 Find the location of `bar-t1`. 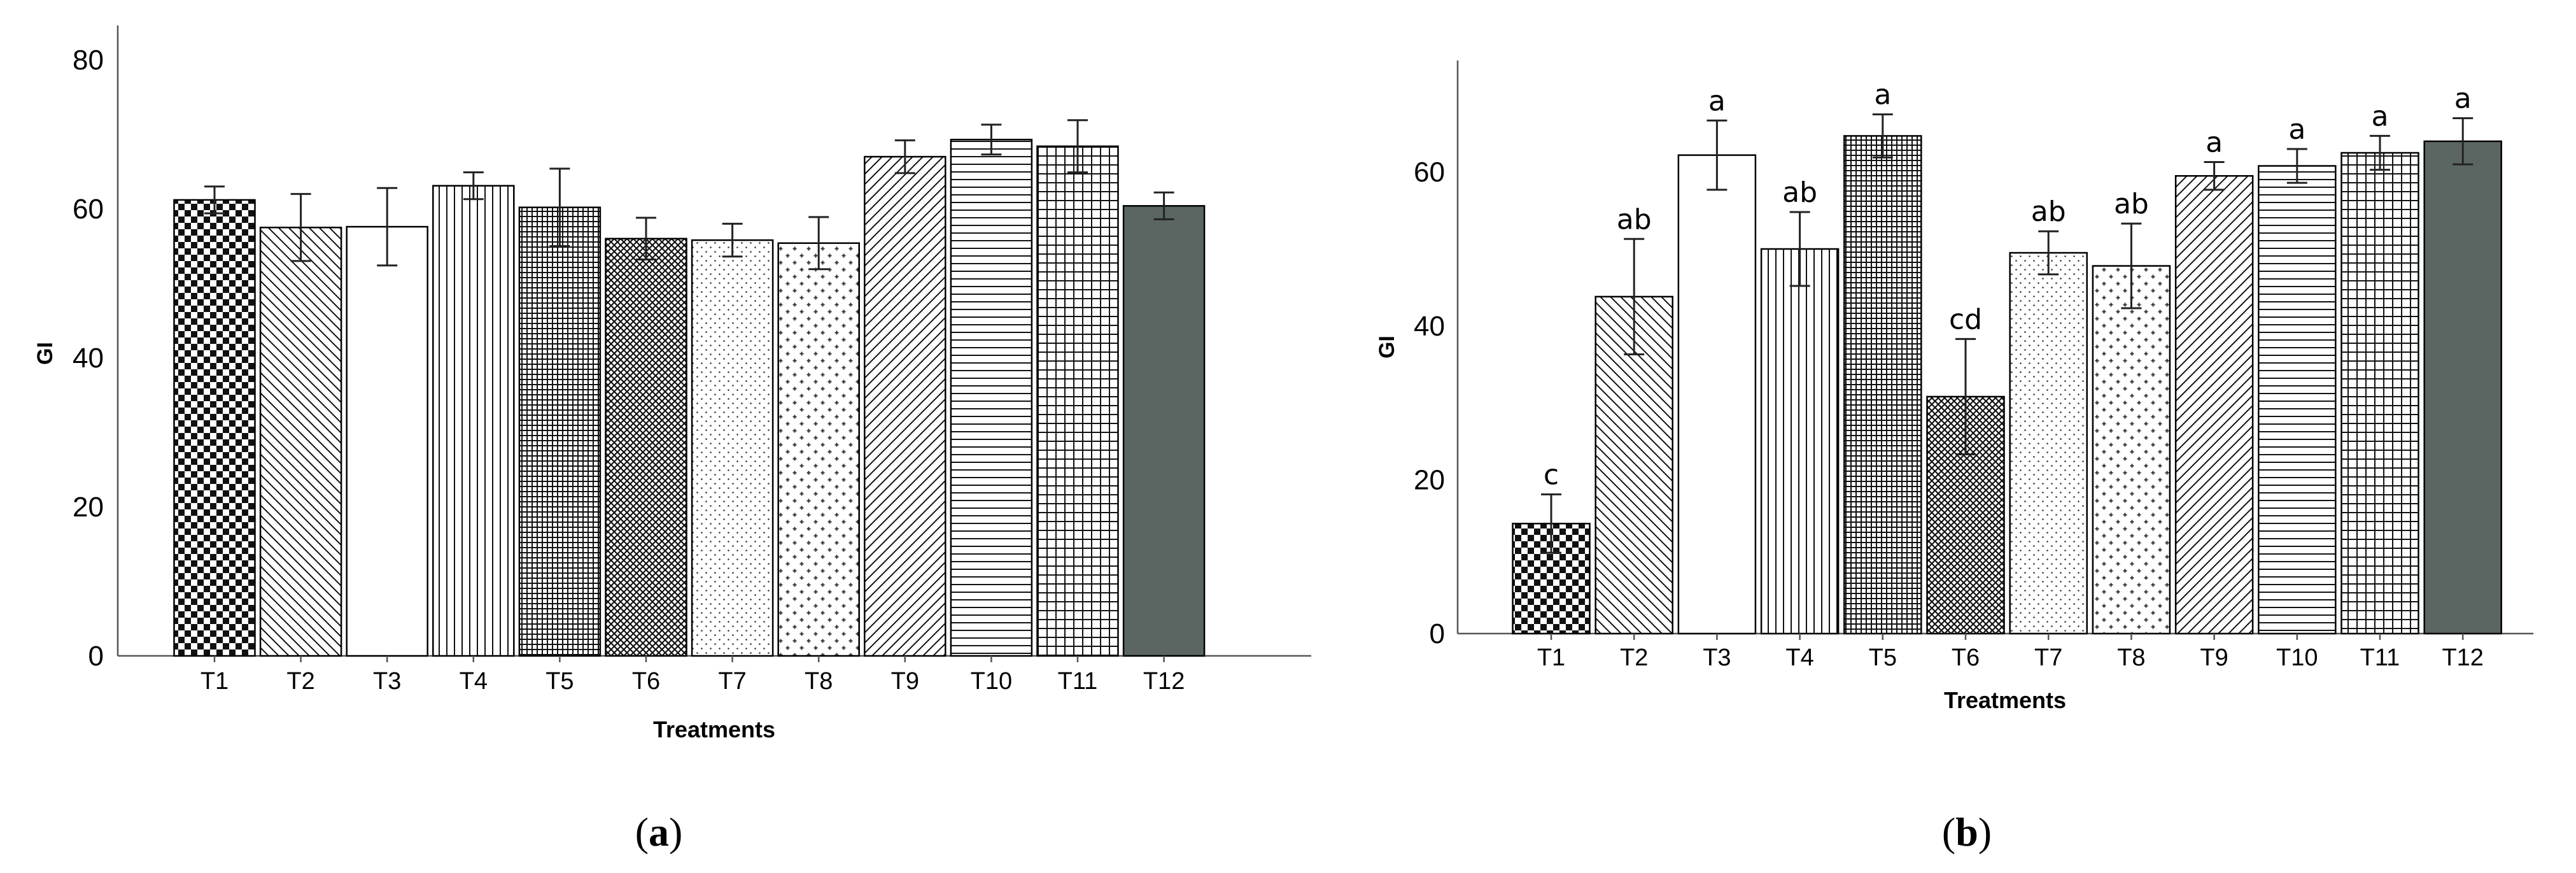

bar-t1 is located at coordinates (215, 428).